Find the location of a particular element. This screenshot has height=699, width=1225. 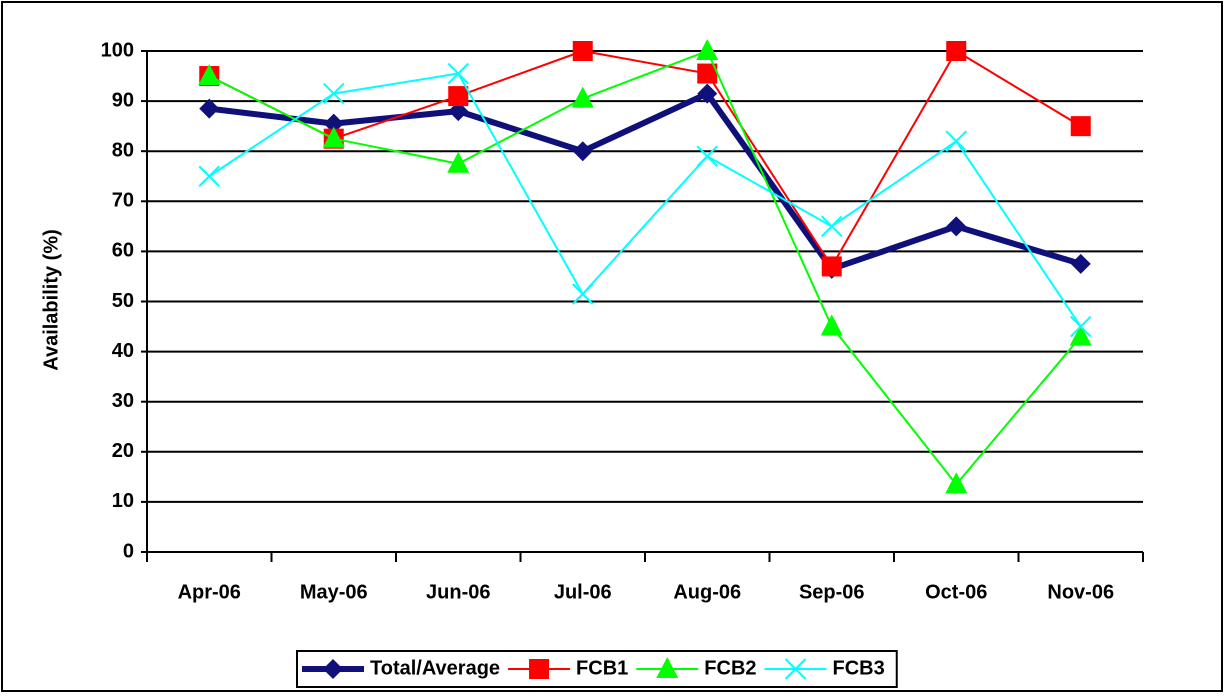

y-tick-label: 90 is located at coordinates (123, 100).